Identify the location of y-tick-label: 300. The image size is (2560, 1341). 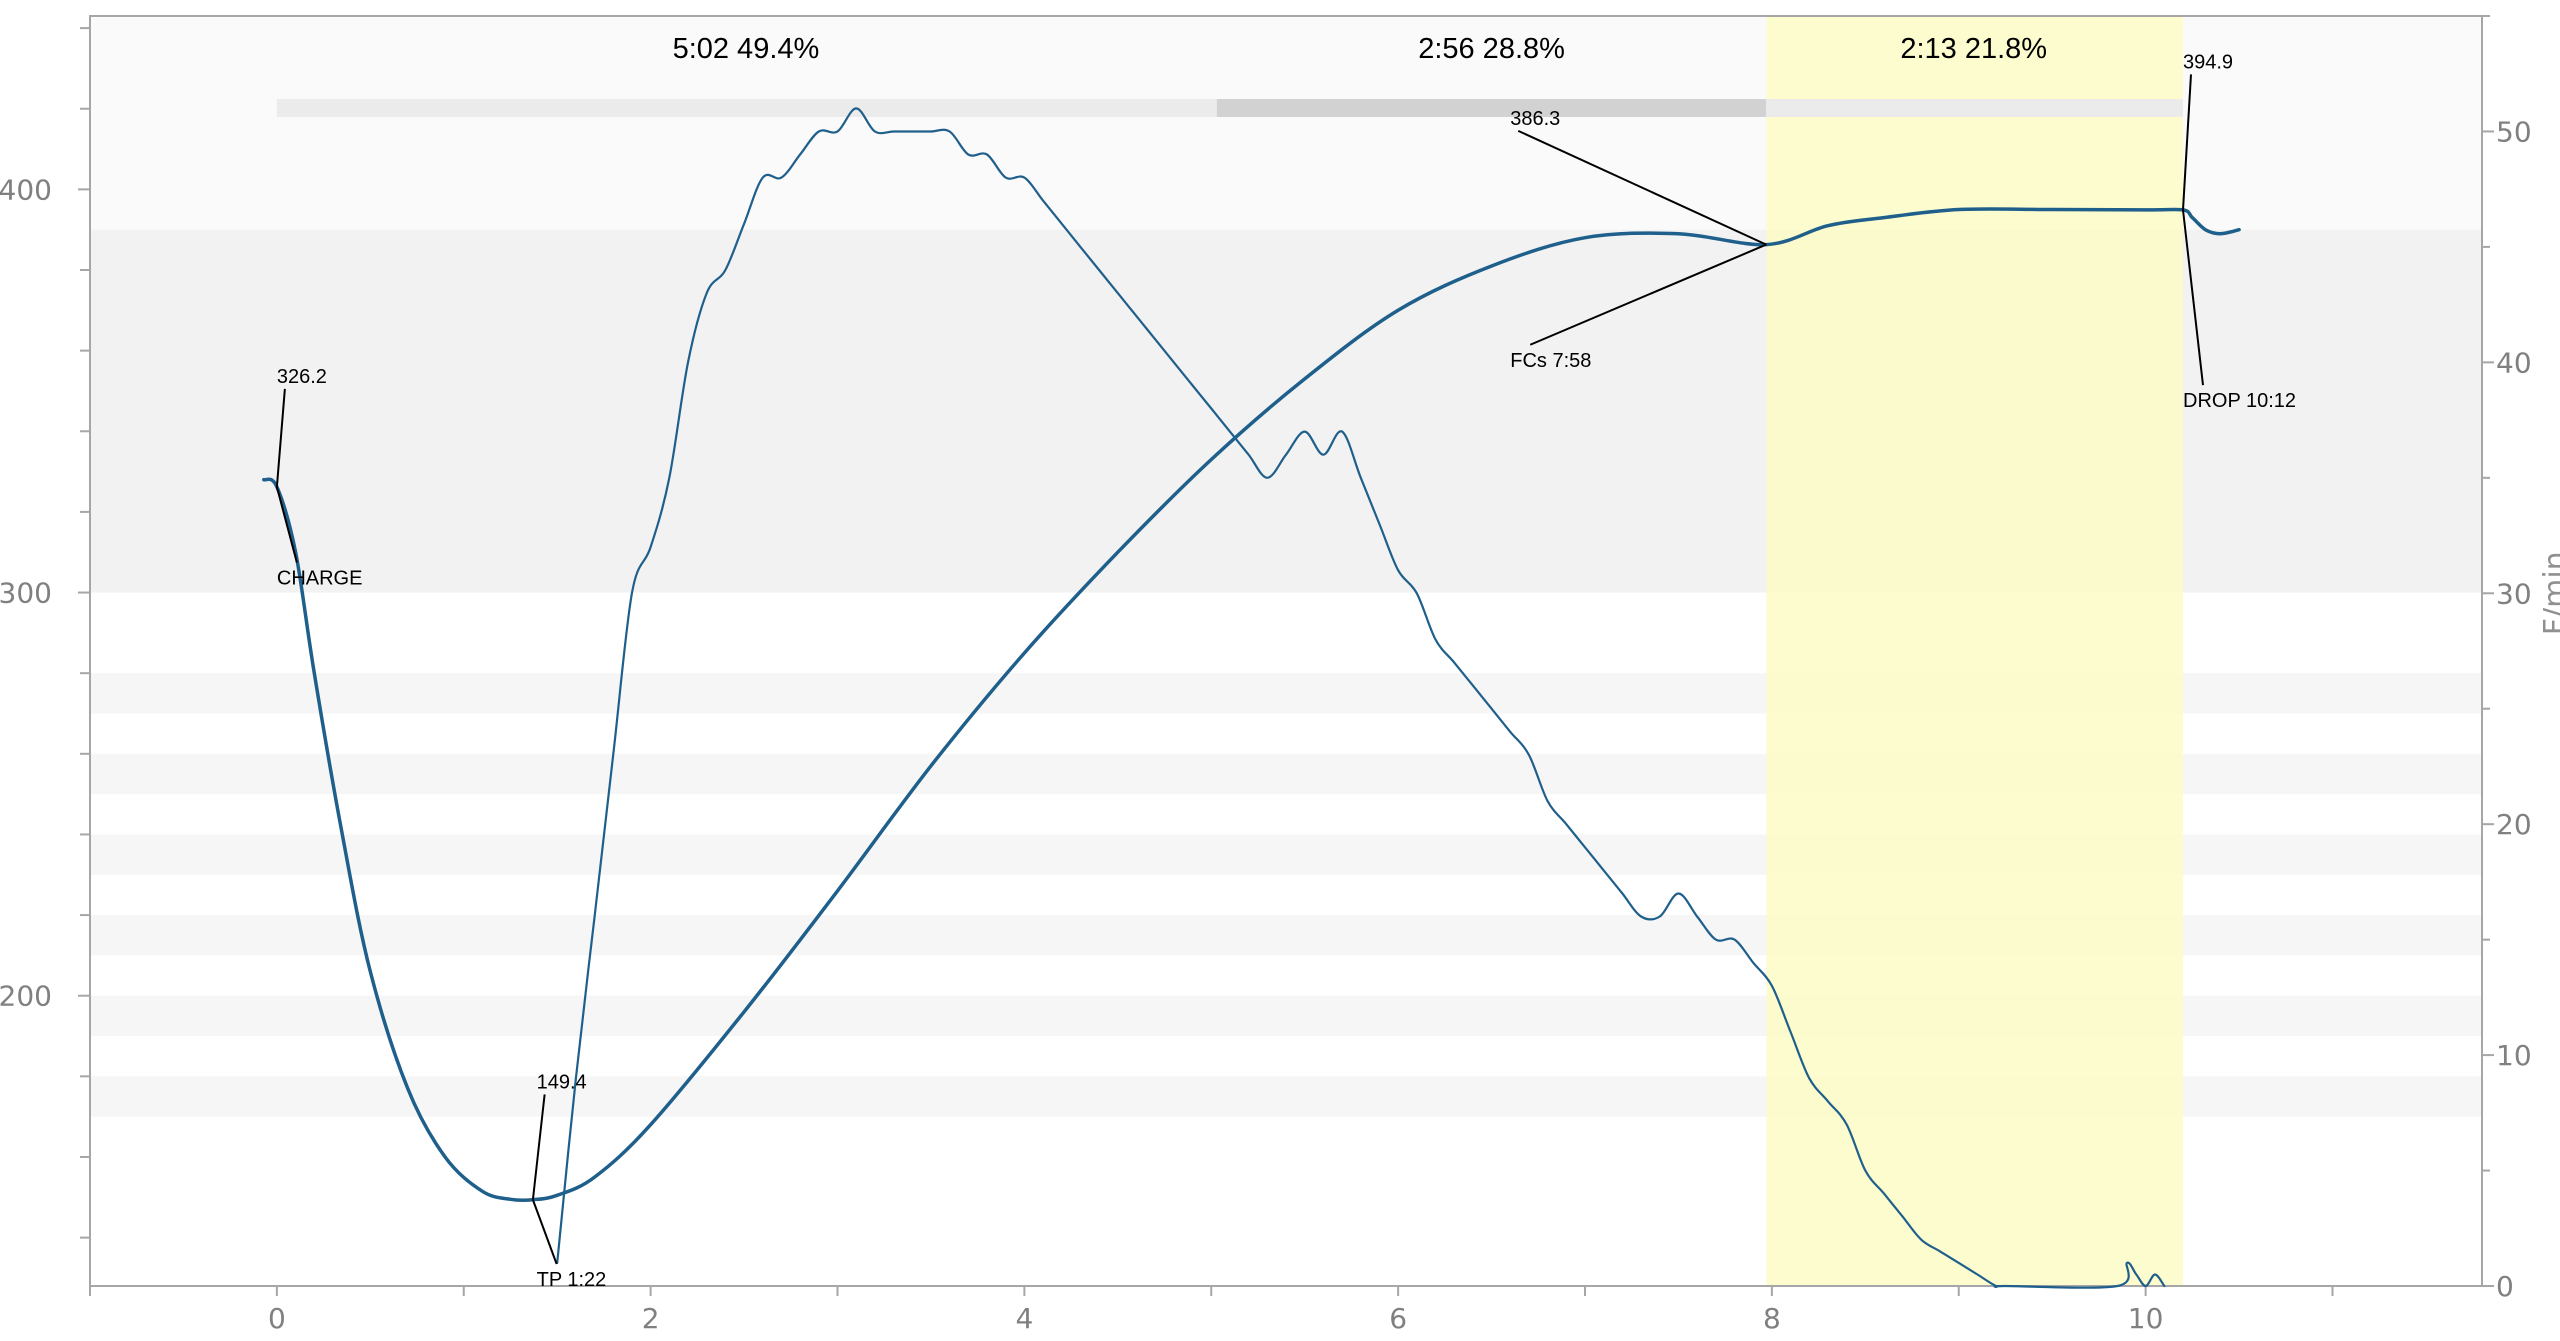
(26, 593).